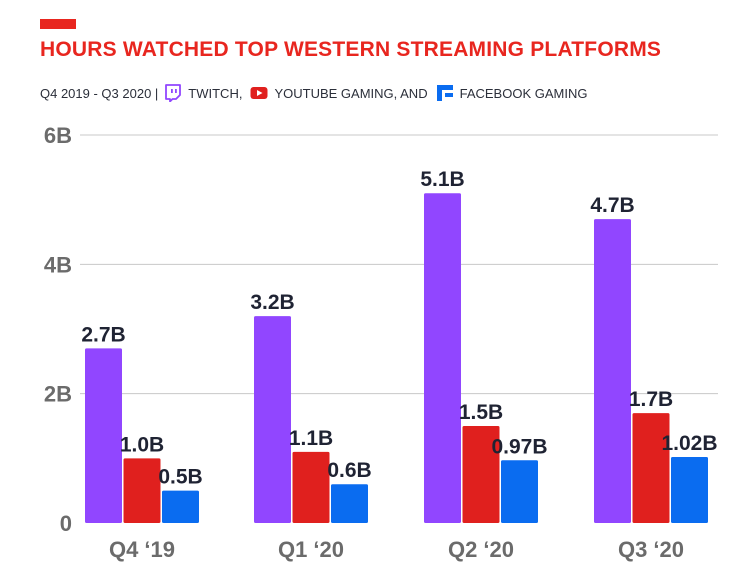 The width and height of the screenshot is (752, 568). What do you see at coordinates (58, 394) in the screenshot?
I see `y-tick-label: 2B` at bounding box center [58, 394].